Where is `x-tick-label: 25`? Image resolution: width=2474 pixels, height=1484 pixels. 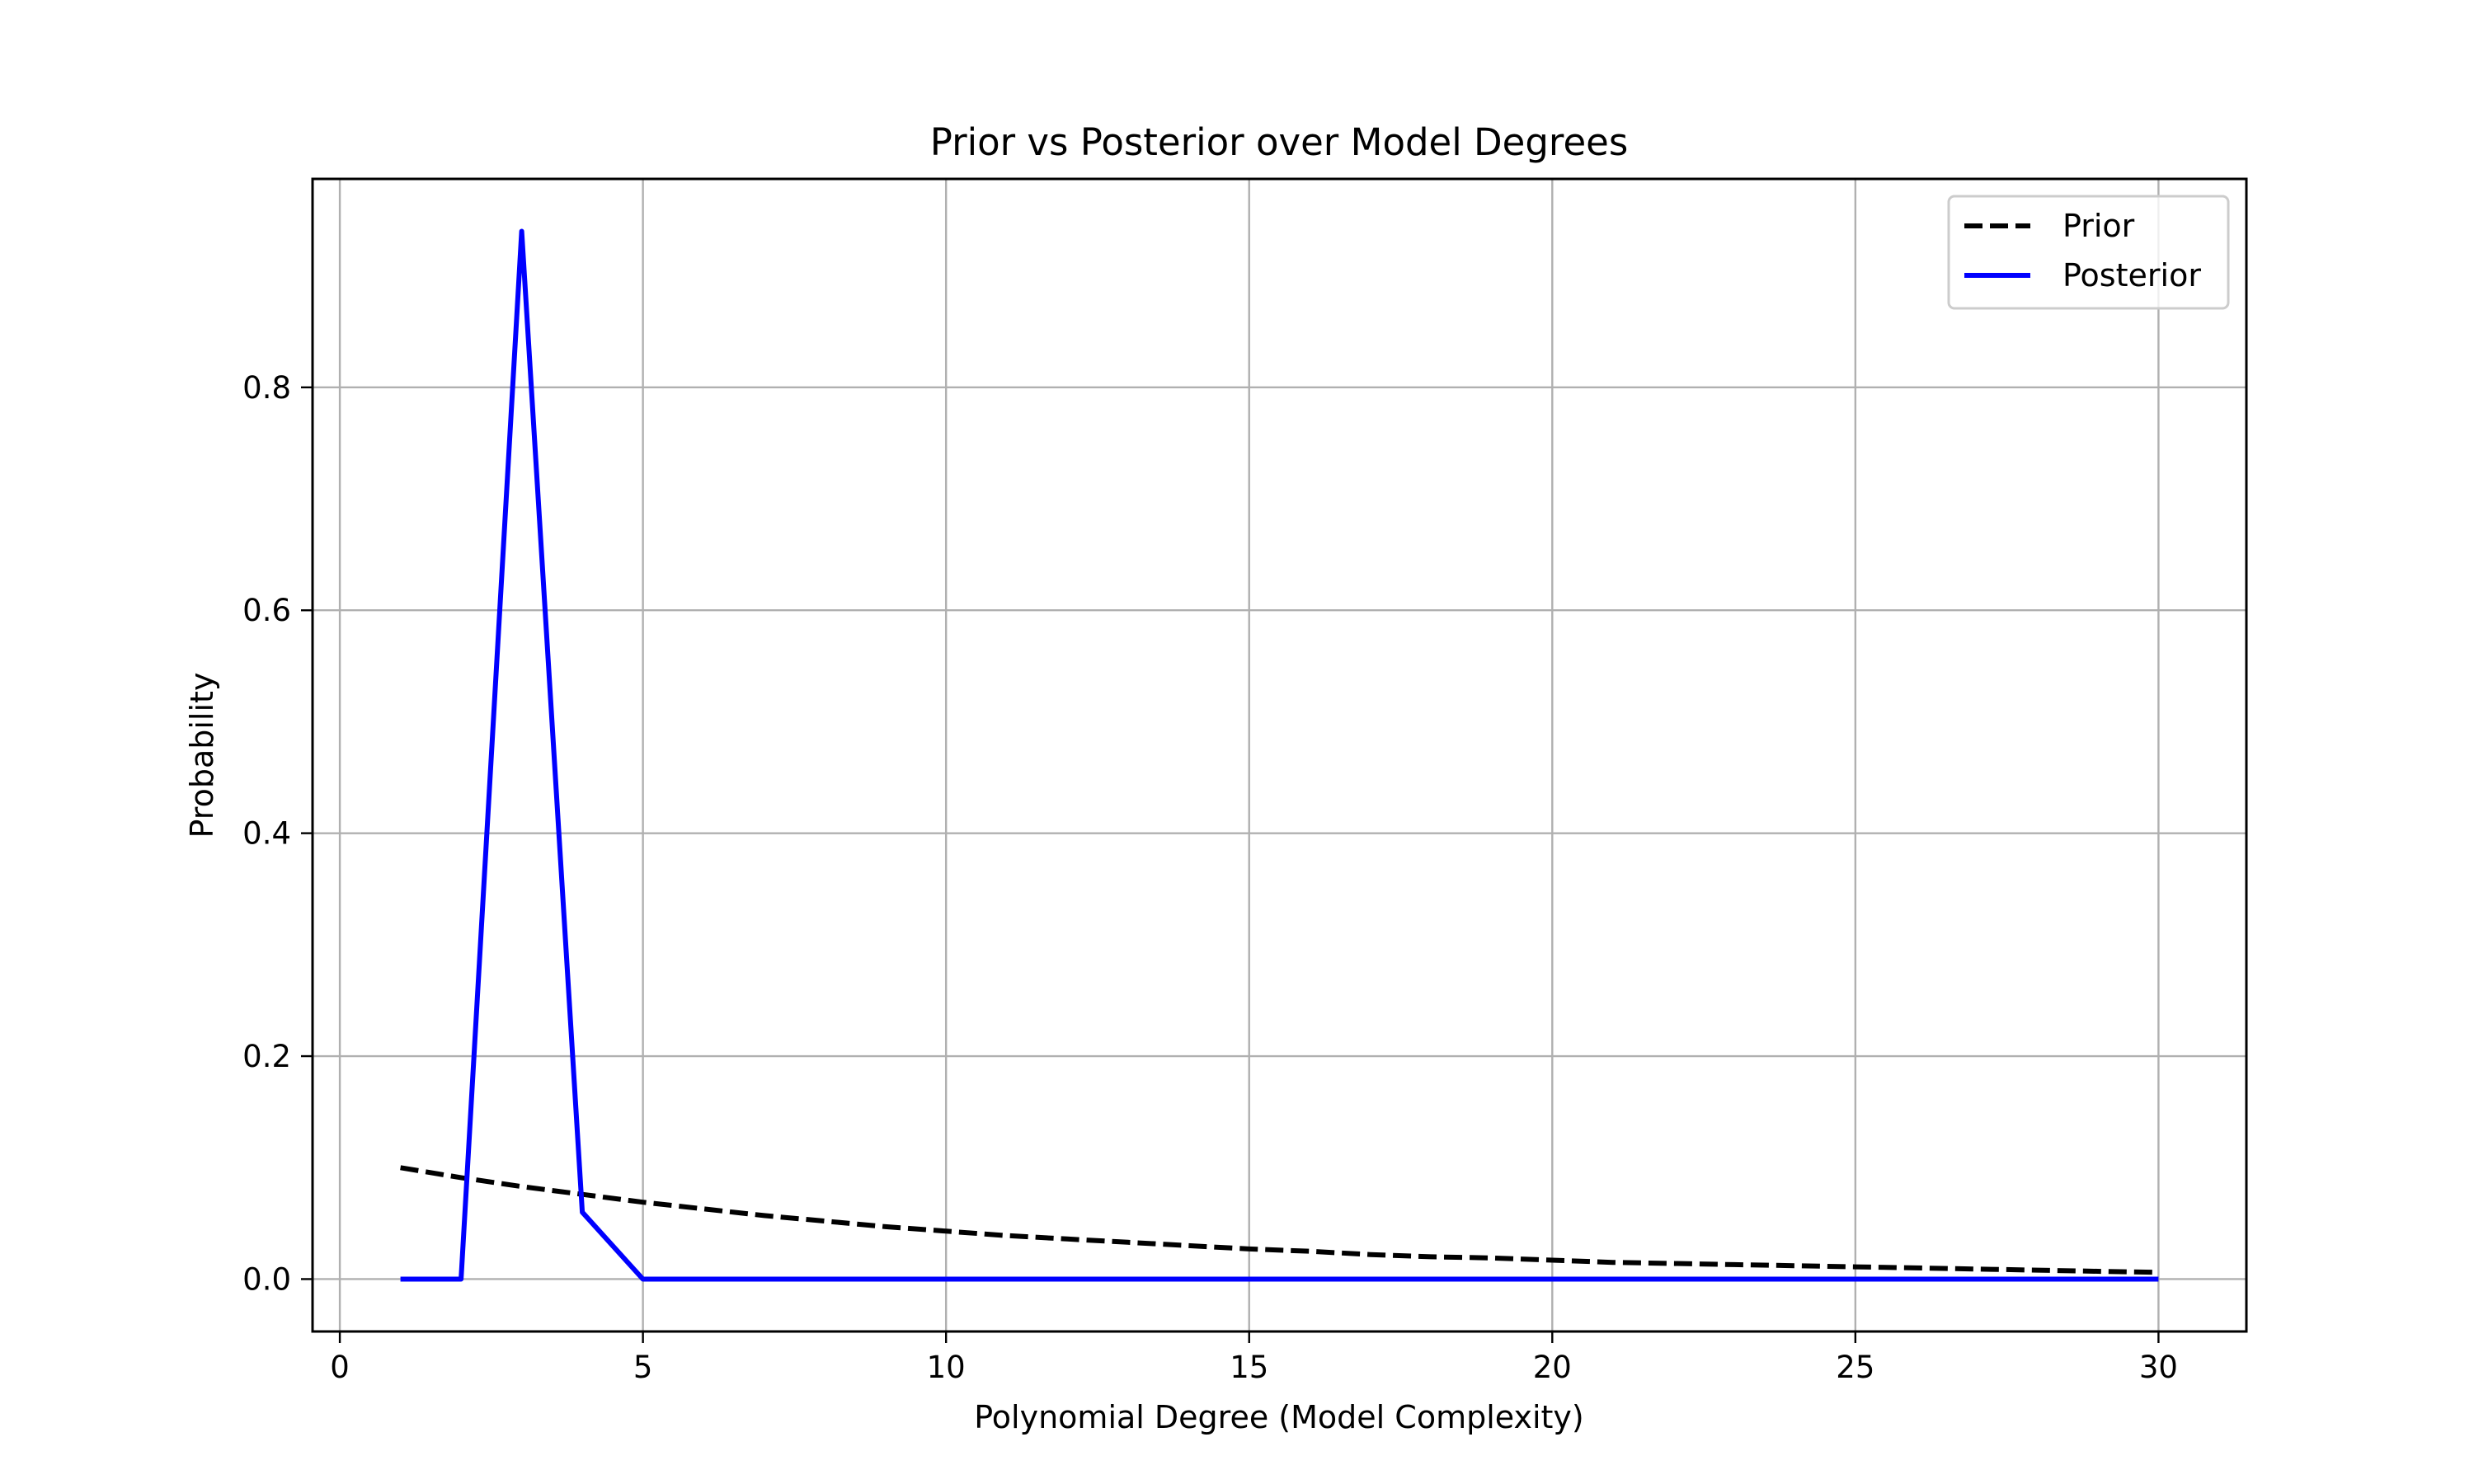 x-tick-label: 25 is located at coordinates (1855, 1367).